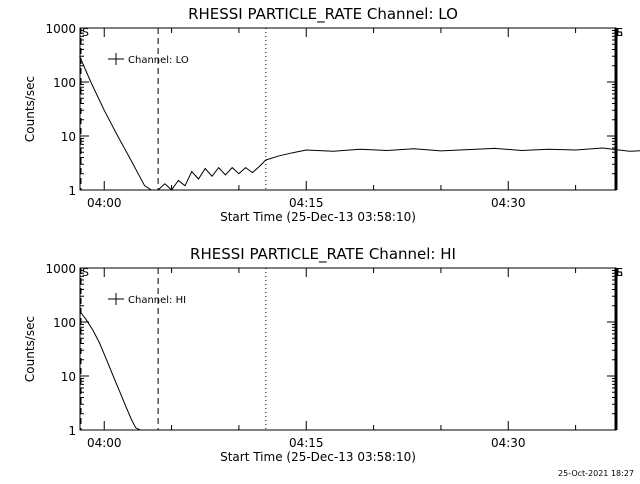 This screenshot has height=484, width=640. Describe the element at coordinates (323, 14) in the screenshot. I see `chart-title: RHESSI PARTICLE_RATE Channel: LO` at that location.